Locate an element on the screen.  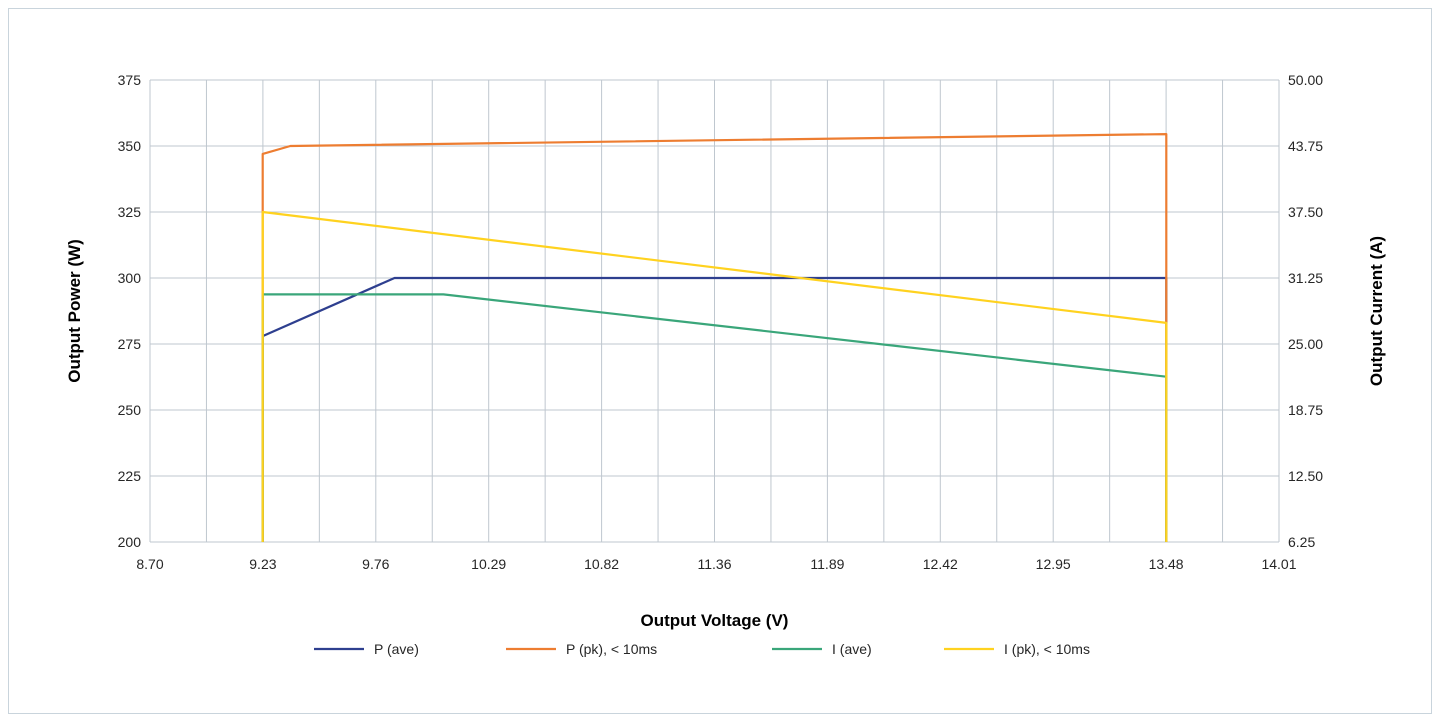
y2-tick-label: 18.75 is located at coordinates (1305, 410).